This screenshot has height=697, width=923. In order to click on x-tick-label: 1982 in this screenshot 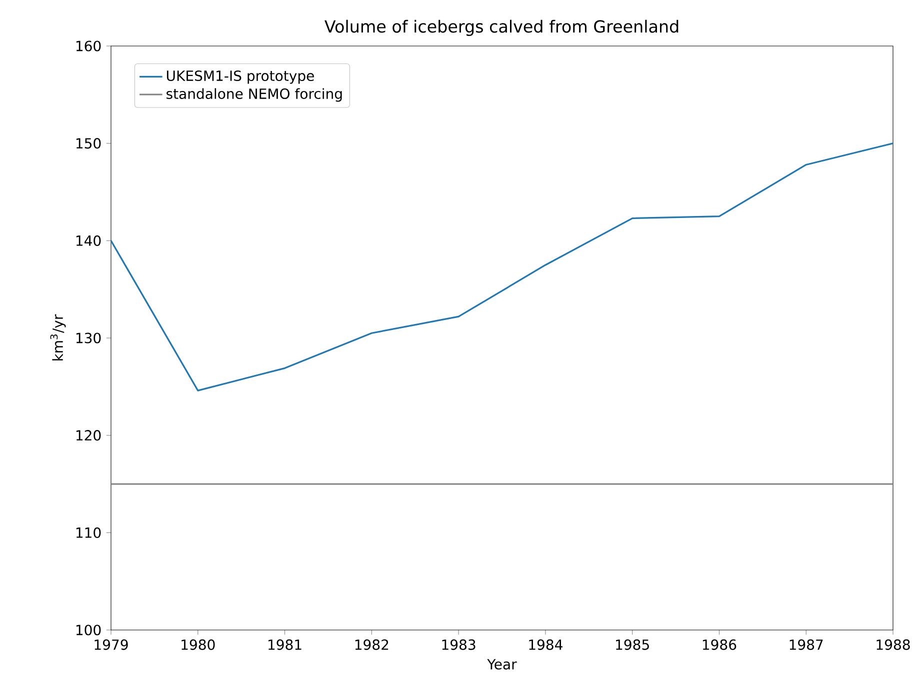, I will do `click(371, 644)`.